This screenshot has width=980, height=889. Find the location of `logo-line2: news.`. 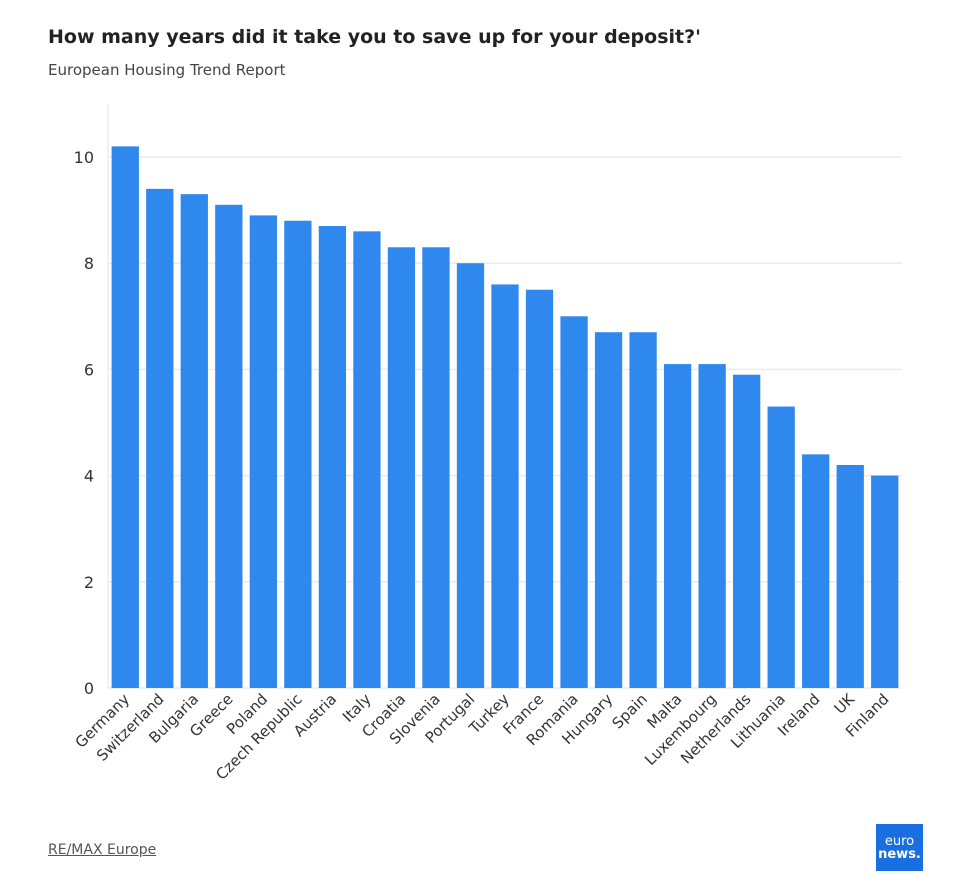

logo-line2: news. is located at coordinates (899, 854).